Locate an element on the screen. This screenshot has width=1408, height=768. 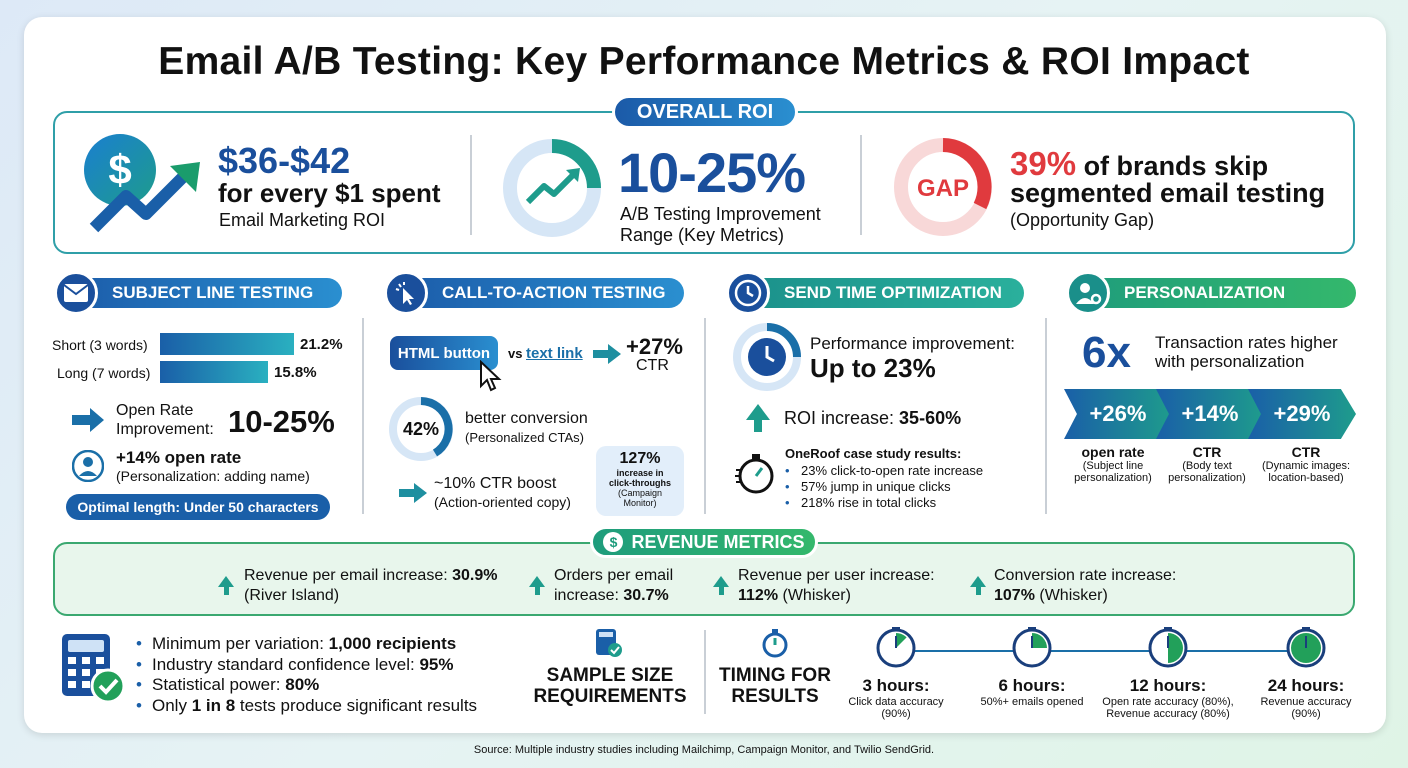
metric-caption: (Dynamic images: is located at coordinates (1306, 466).